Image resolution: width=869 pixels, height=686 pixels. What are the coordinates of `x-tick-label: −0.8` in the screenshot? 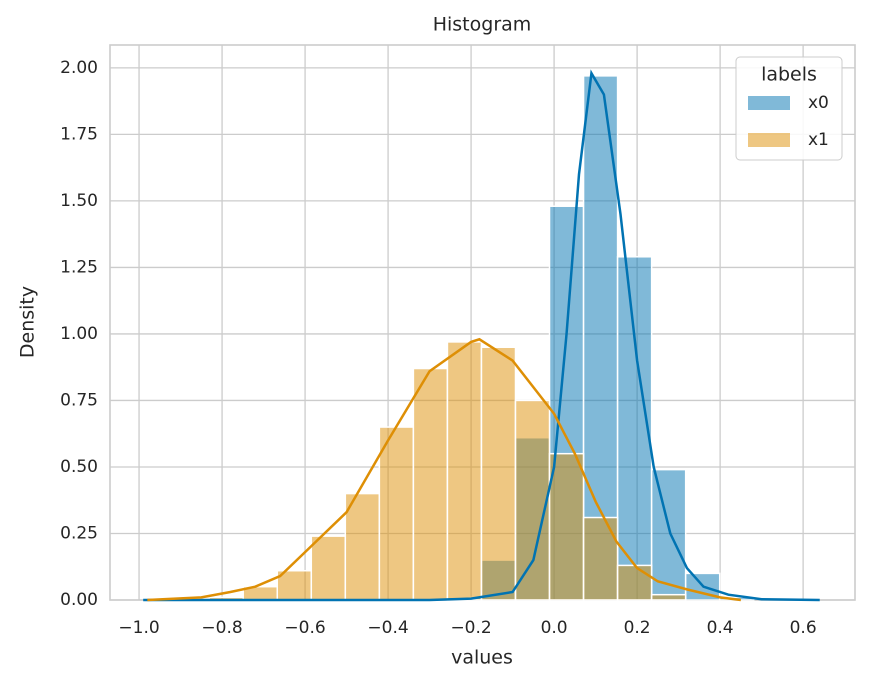 It's located at (221, 628).